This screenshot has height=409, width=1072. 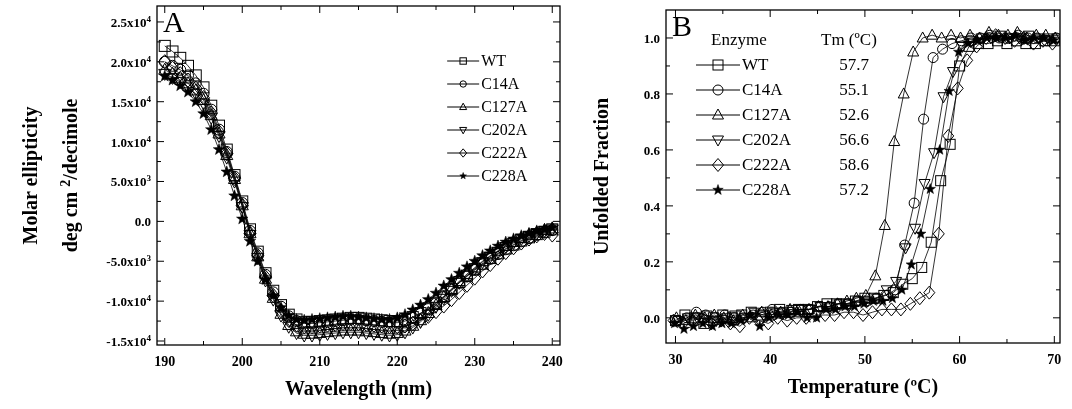 I want to click on annotation: 57.7, so click(x=854, y=64).